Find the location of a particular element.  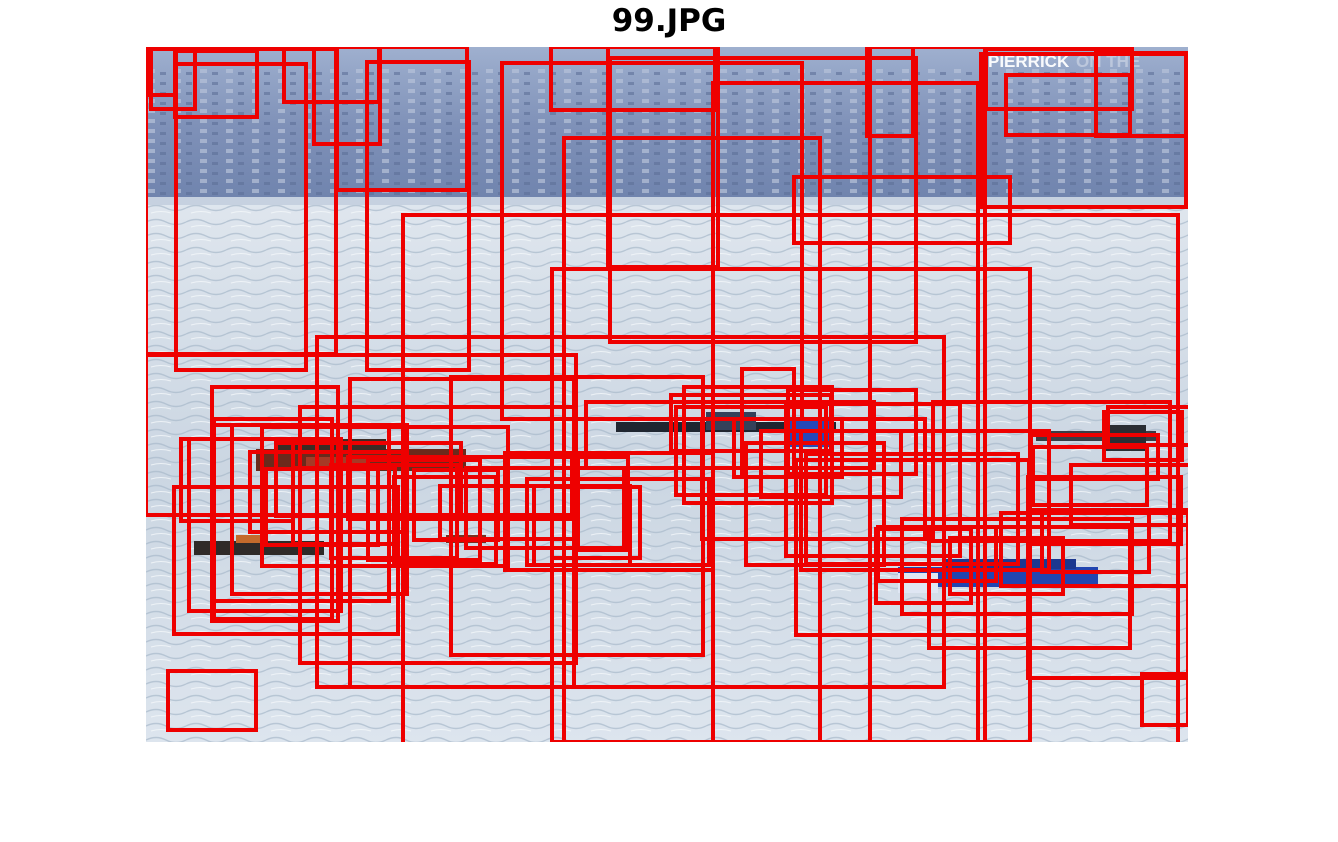

shoreline is located at coordinates (667, 201).